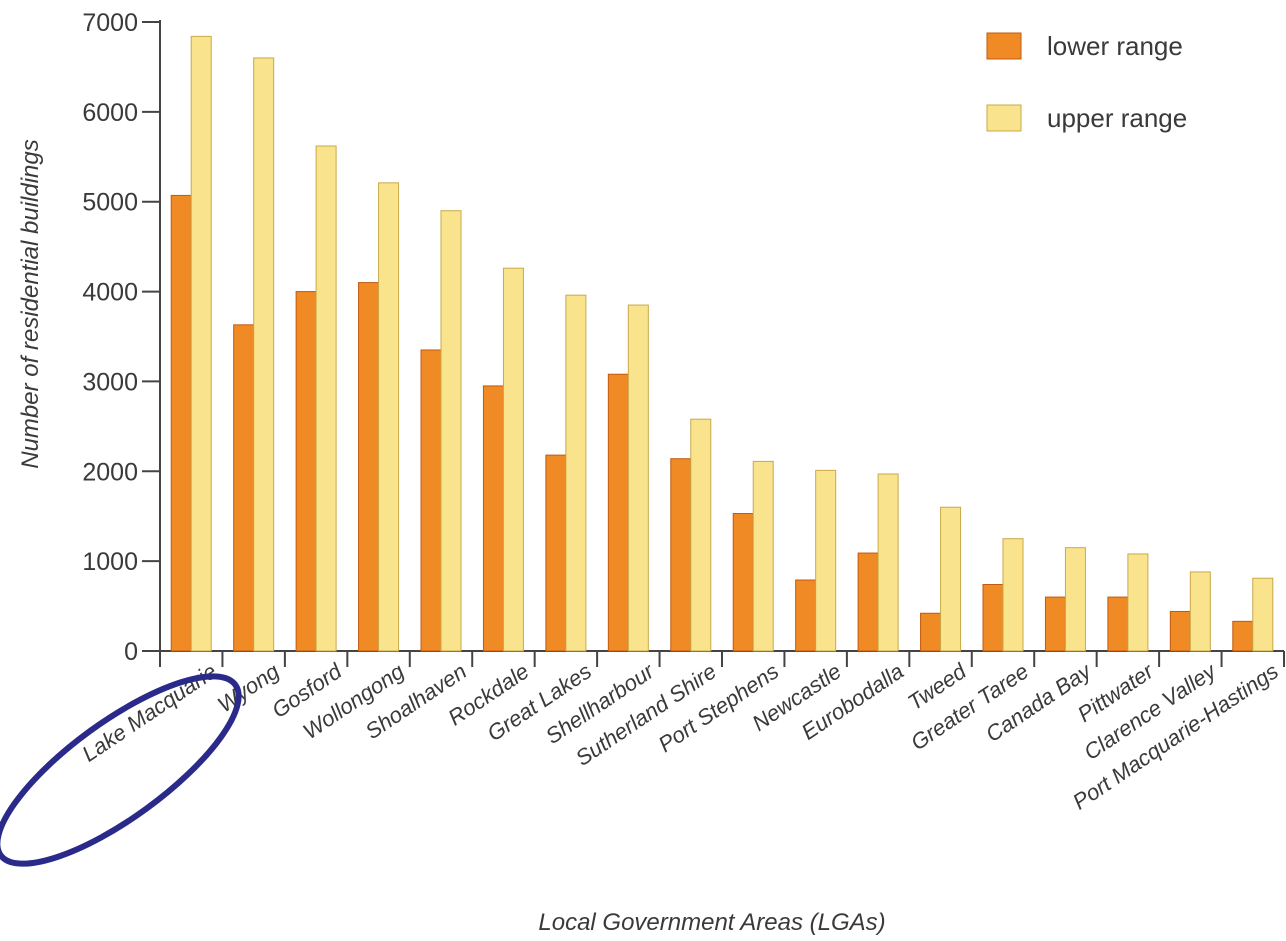 The width and height of the screenshot is (1286, 941). What do you see at coordinates (110, 293) in the screenshot?
I see `y-tick-label: 4000` at bounding box center [110, 293].